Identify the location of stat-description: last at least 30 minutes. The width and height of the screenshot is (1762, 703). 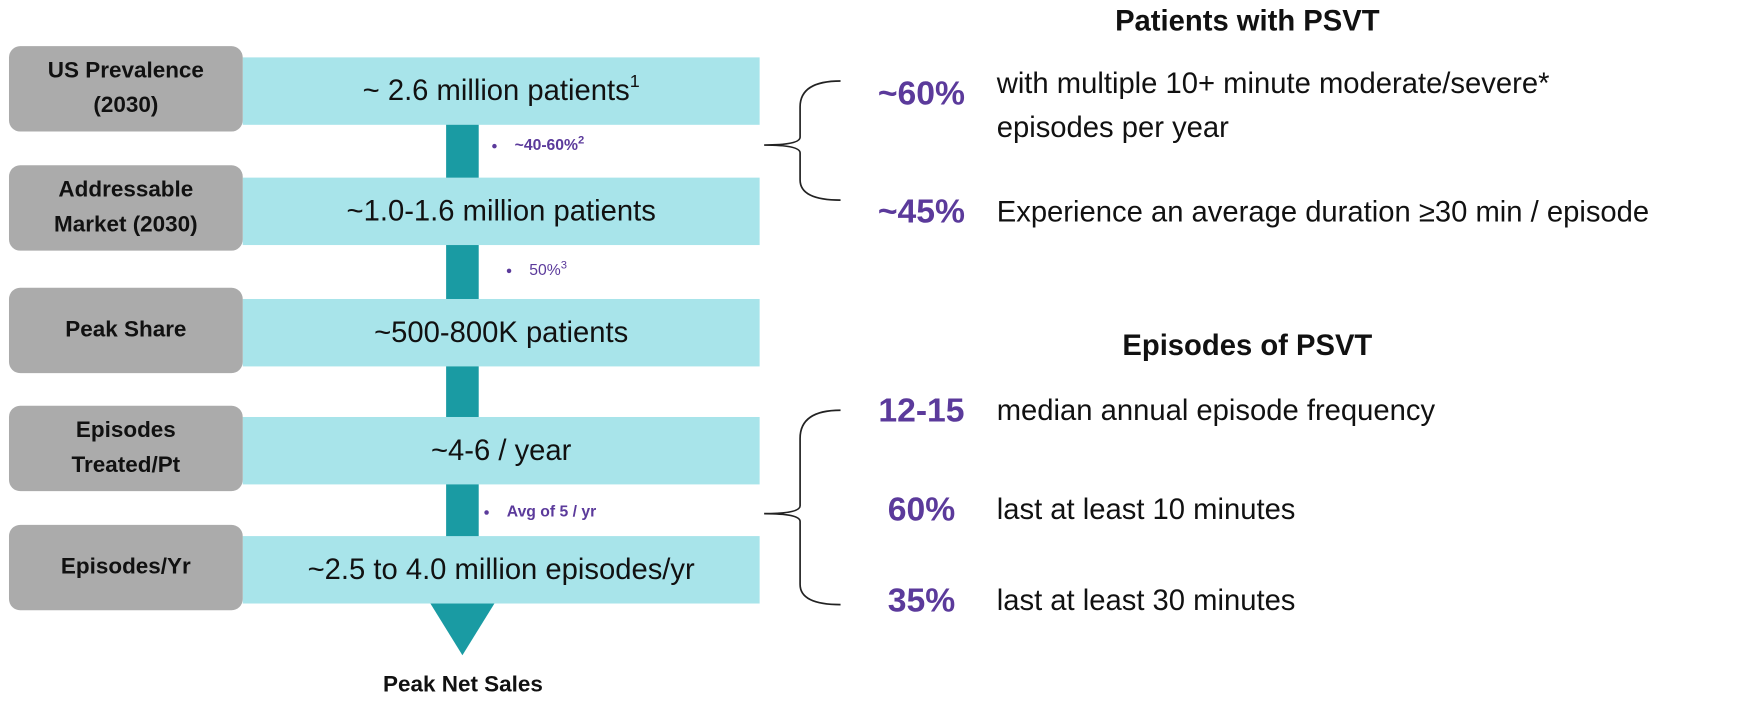
(1146, 601).